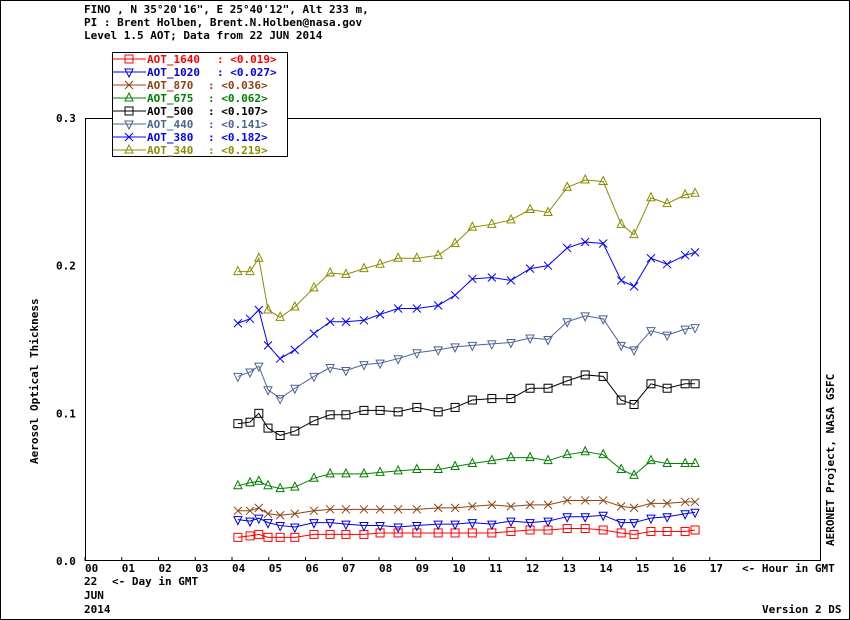  Describe the element at coordinates (569, 568) in the screenshot. I see `x-tick-label: 13` at that location.